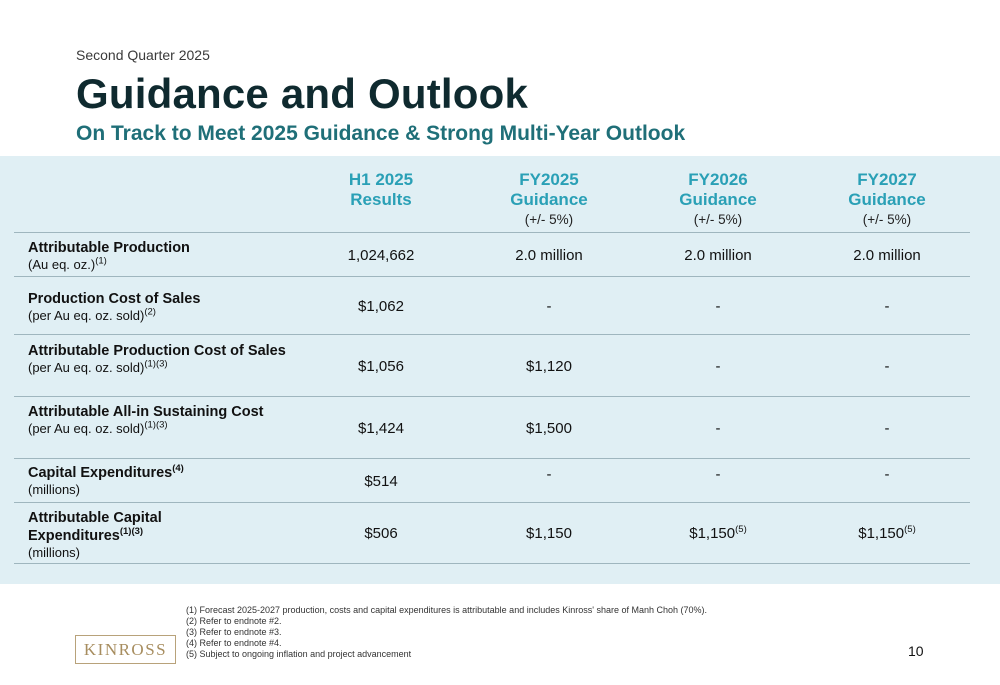  I want to click on footnote-4: (4) Refer to endnote #4., so click(234, 643).